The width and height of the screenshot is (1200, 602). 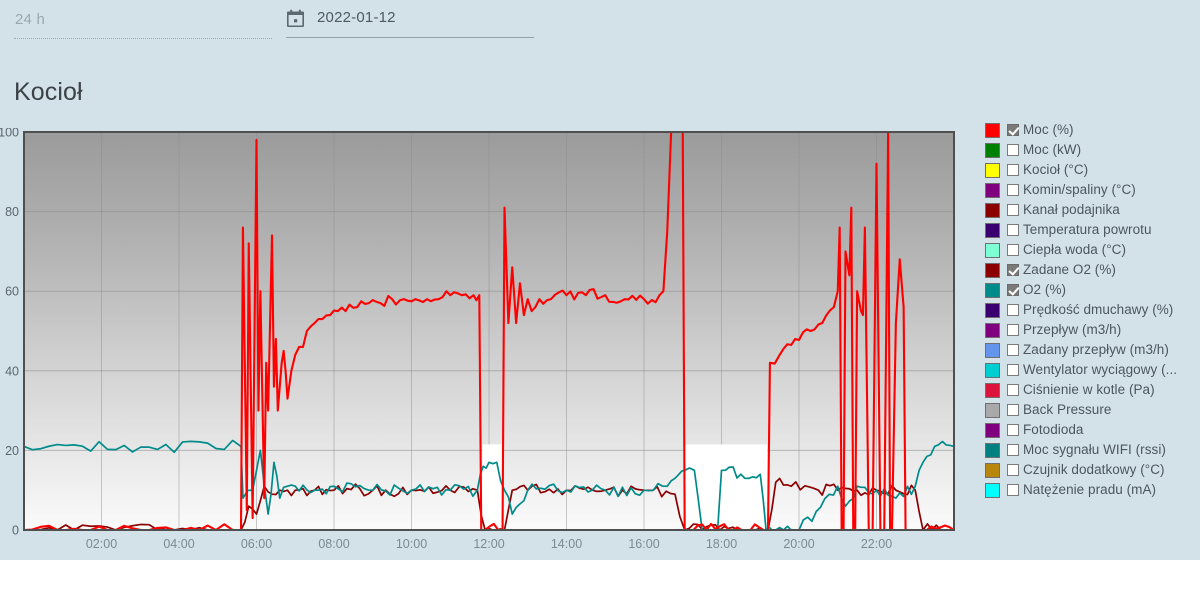 I want to click on legend-item: Przepływ (m3/h), so click(x=1081, y=330).